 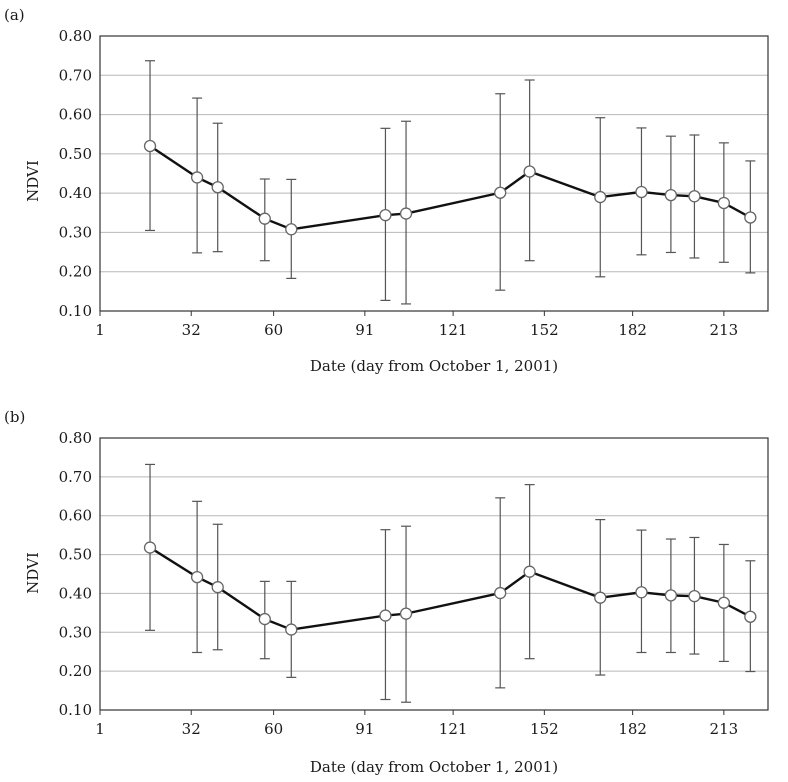 I want to click on panel-label: (a), so click(x=14, y=15).